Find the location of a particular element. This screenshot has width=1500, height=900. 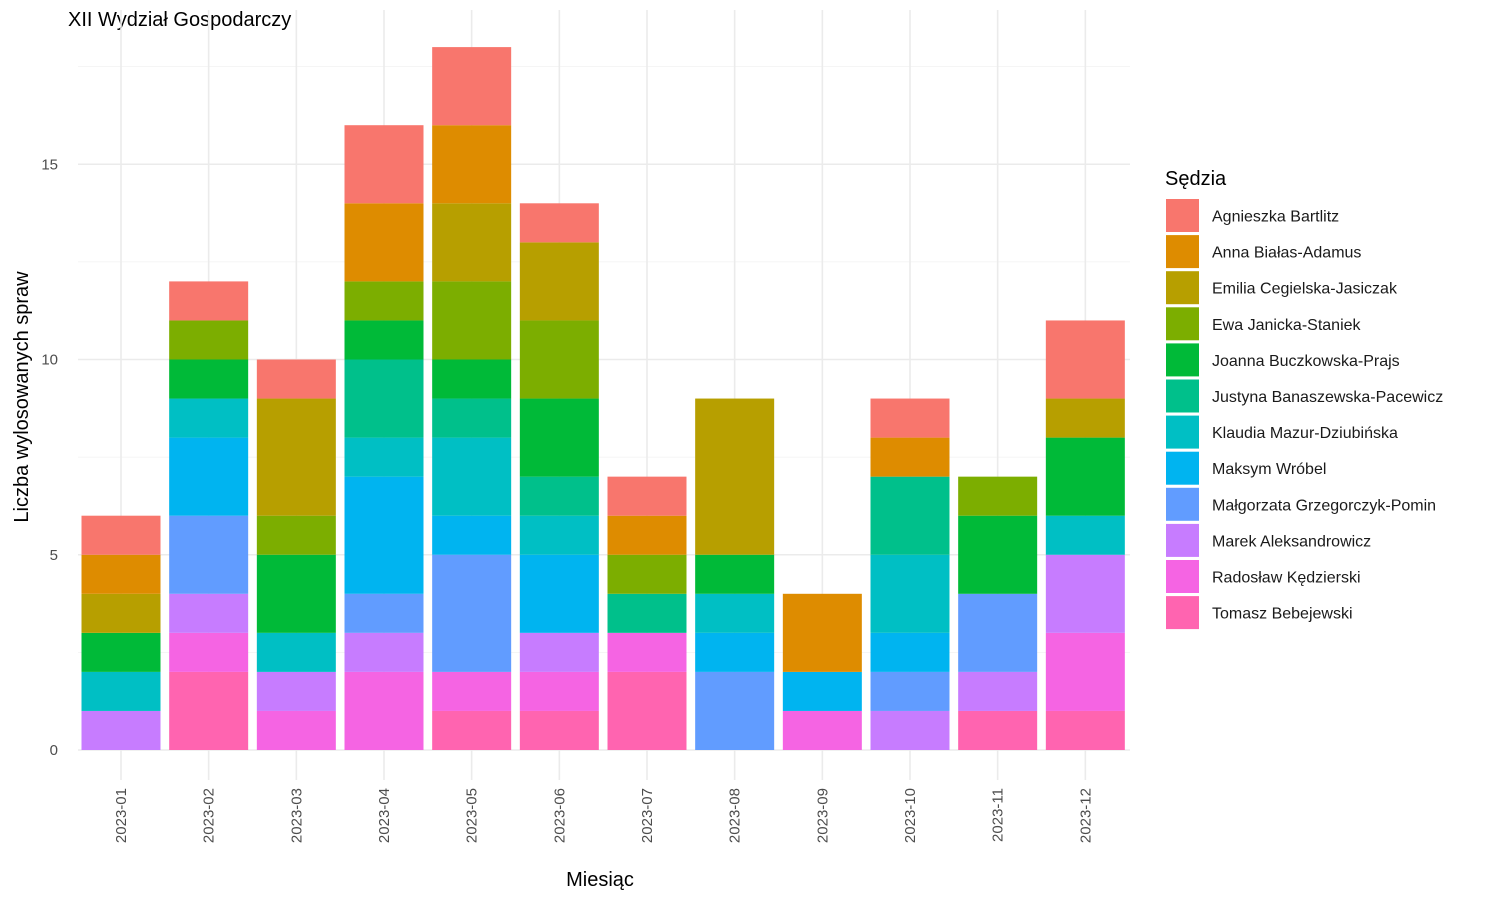

x-tick-label: 2023-12 is located at coordinates (1085, 815).